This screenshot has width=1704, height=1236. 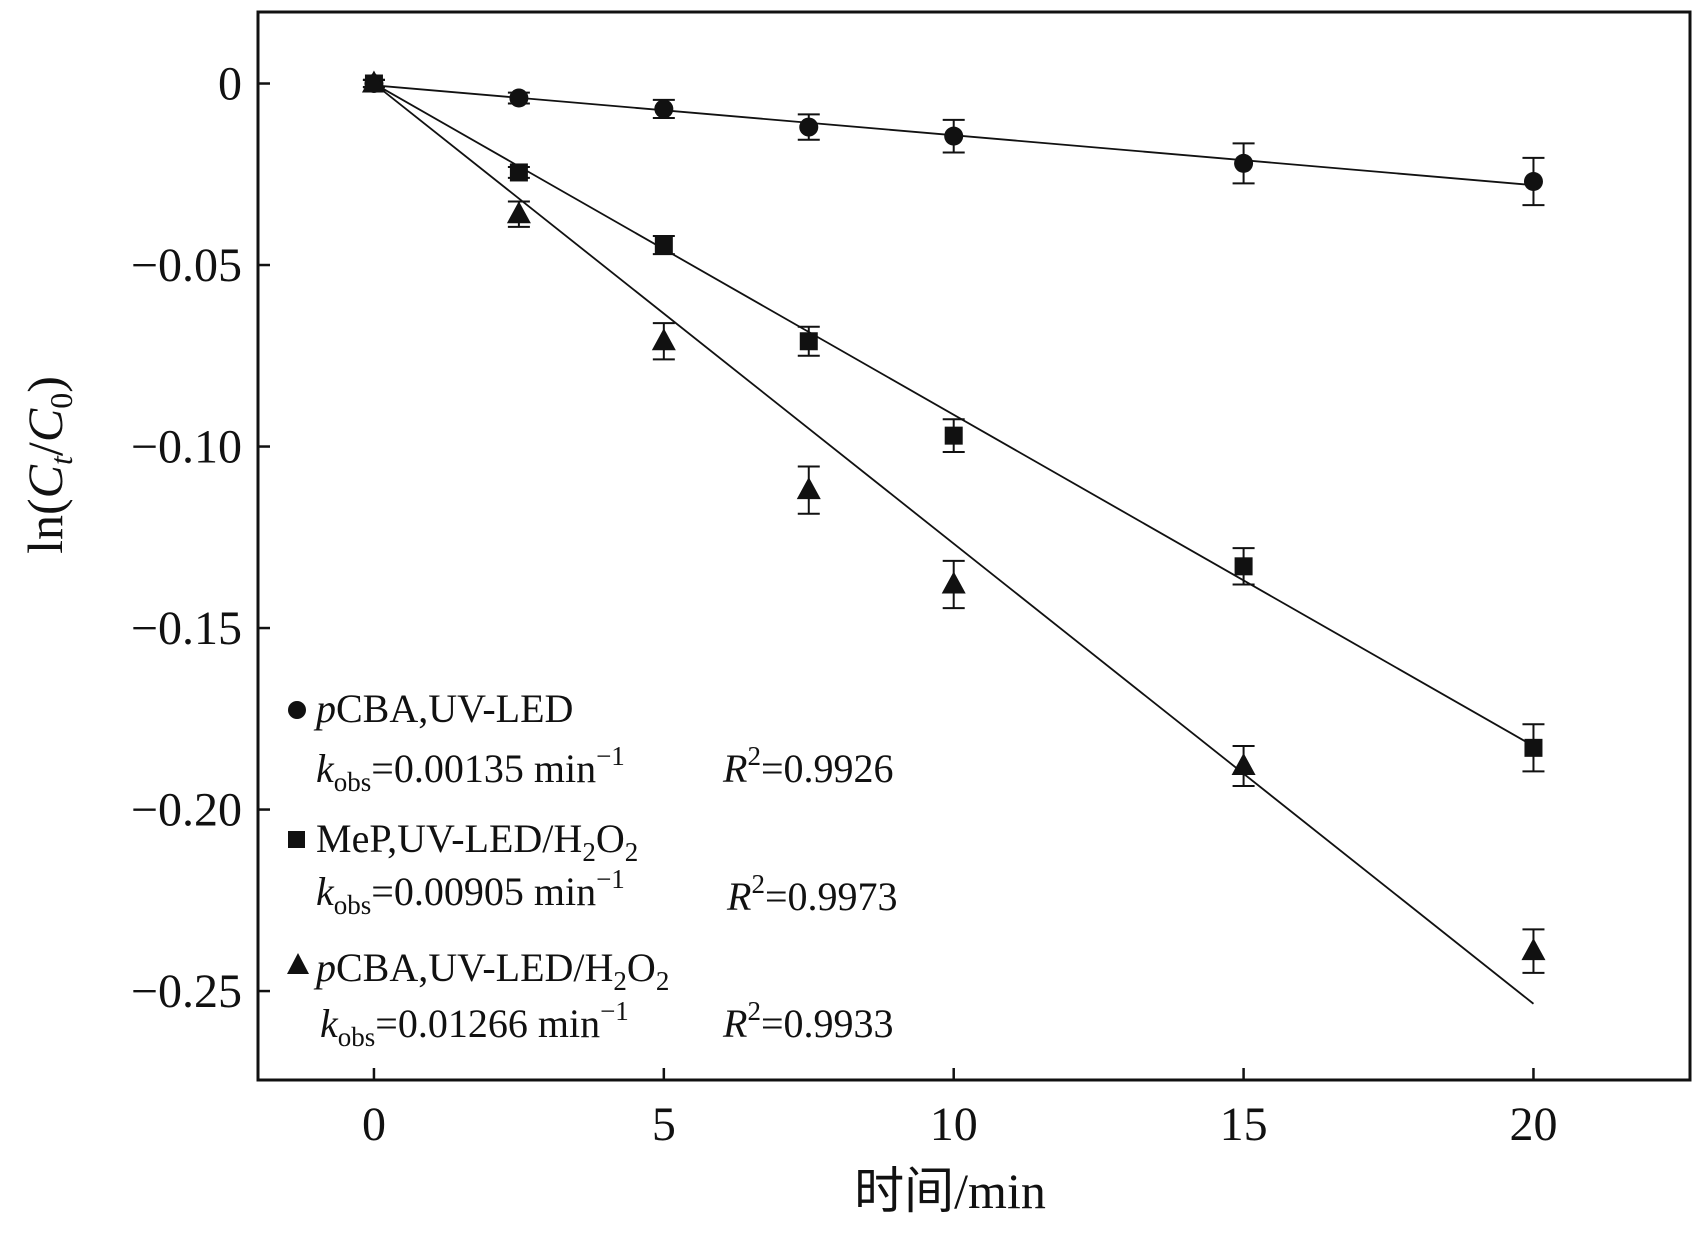 I want to click on y-tick-label-1: −0.05, so click(x=186, y=265).